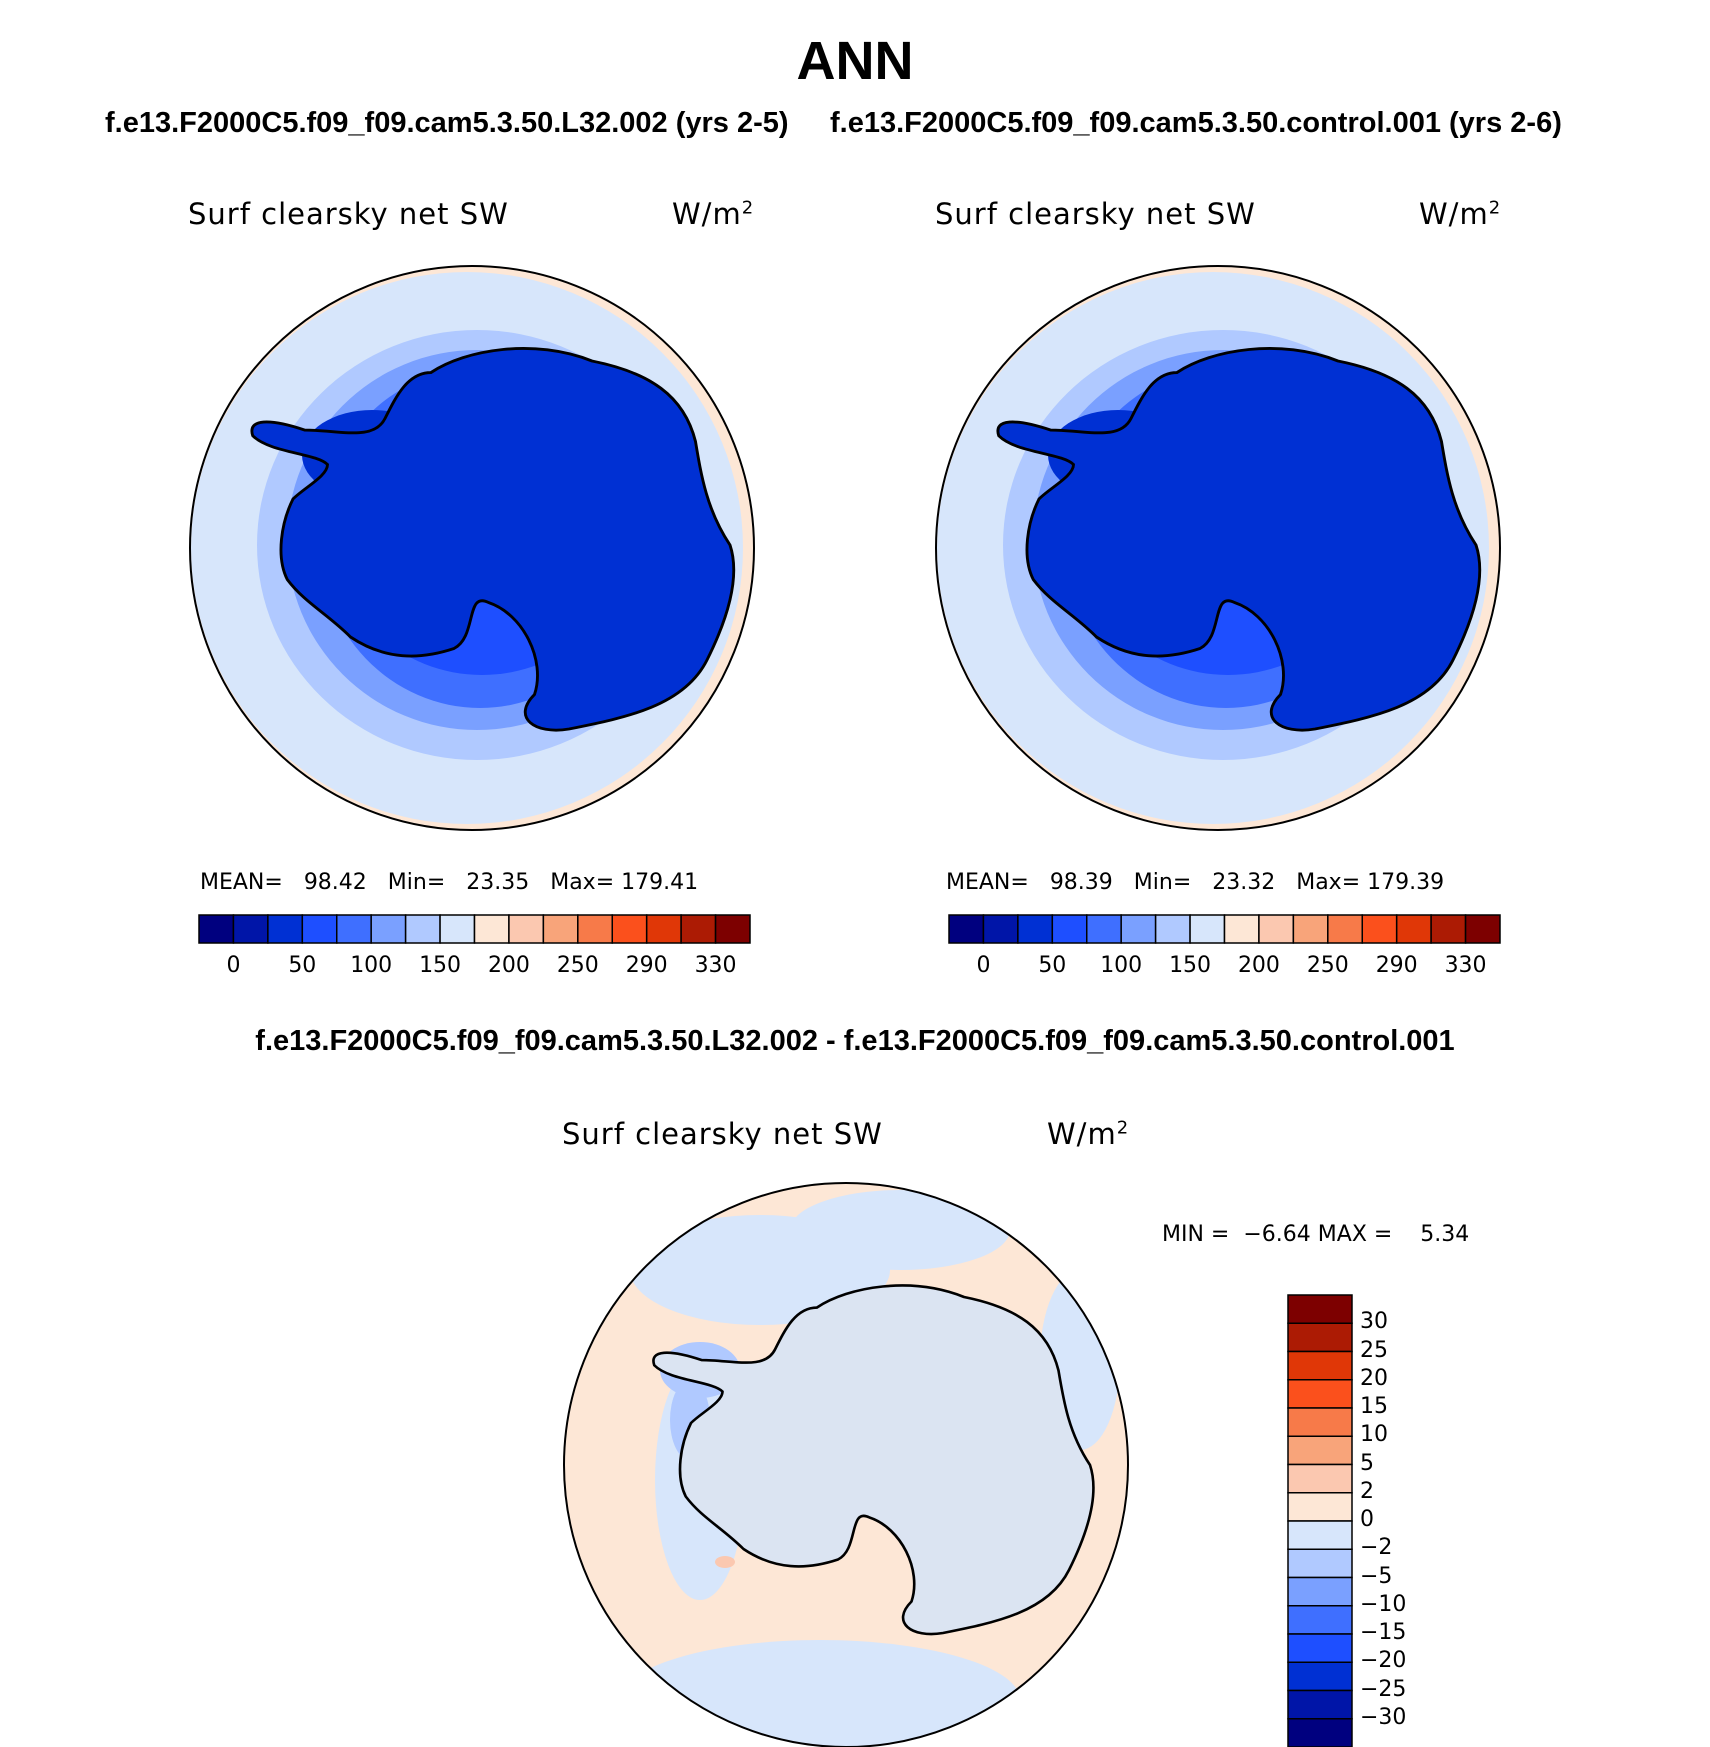  What do you see at coordinates (1374, 1435) in the screenshot?
I see `colorbar-tick-label: 10` at bounding box center [1374, 1435].